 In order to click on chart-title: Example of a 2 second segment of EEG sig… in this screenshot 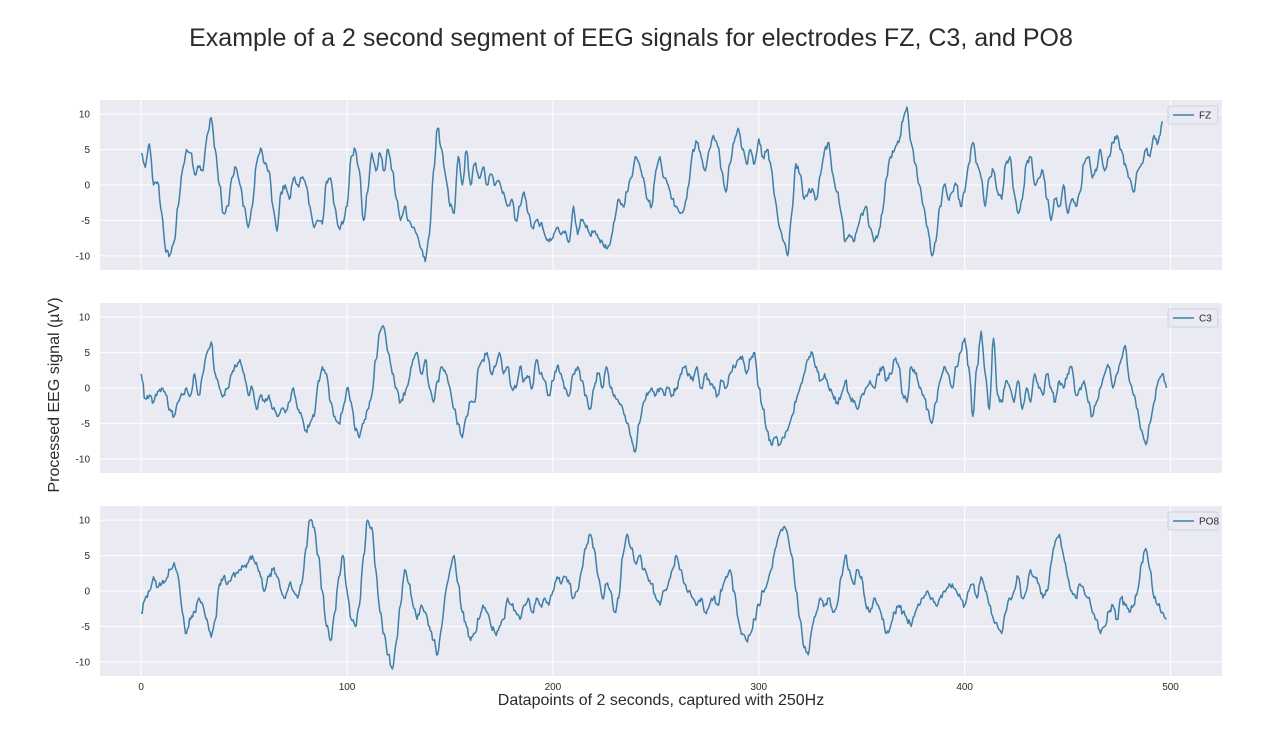, I will do `click(631, 38)`.